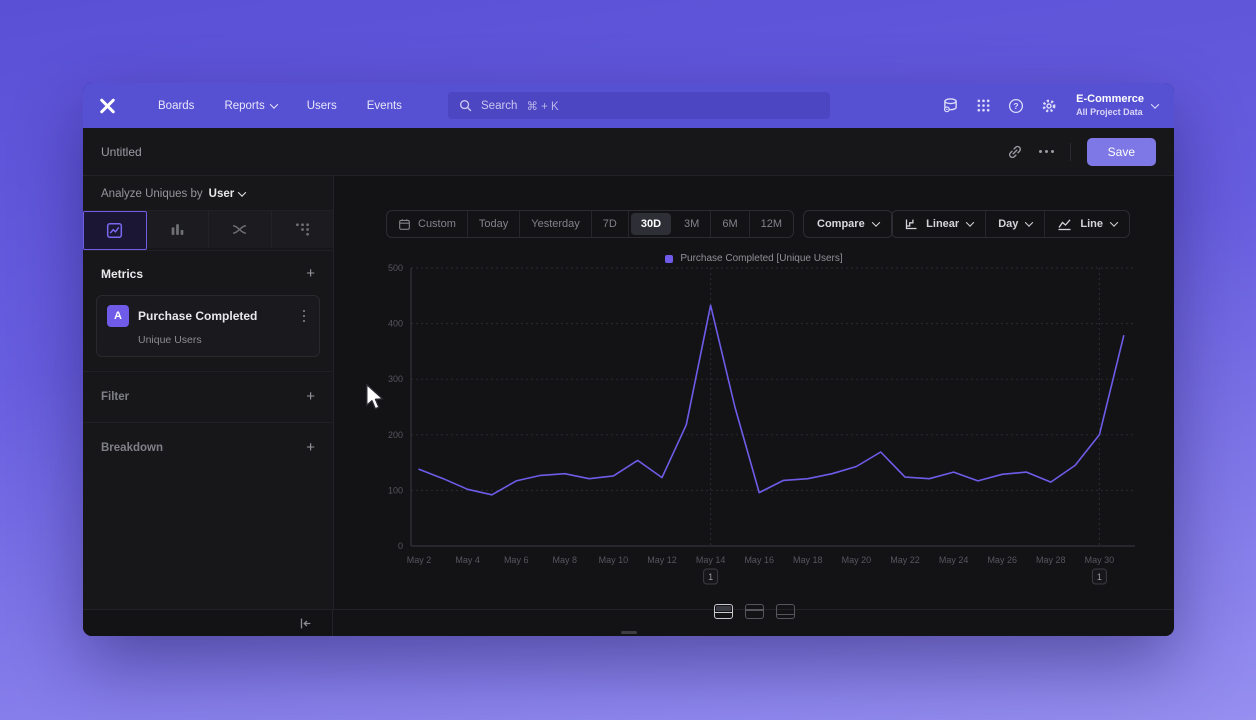  I want to click on scale-dropdown: Linear, so click(939, 224).